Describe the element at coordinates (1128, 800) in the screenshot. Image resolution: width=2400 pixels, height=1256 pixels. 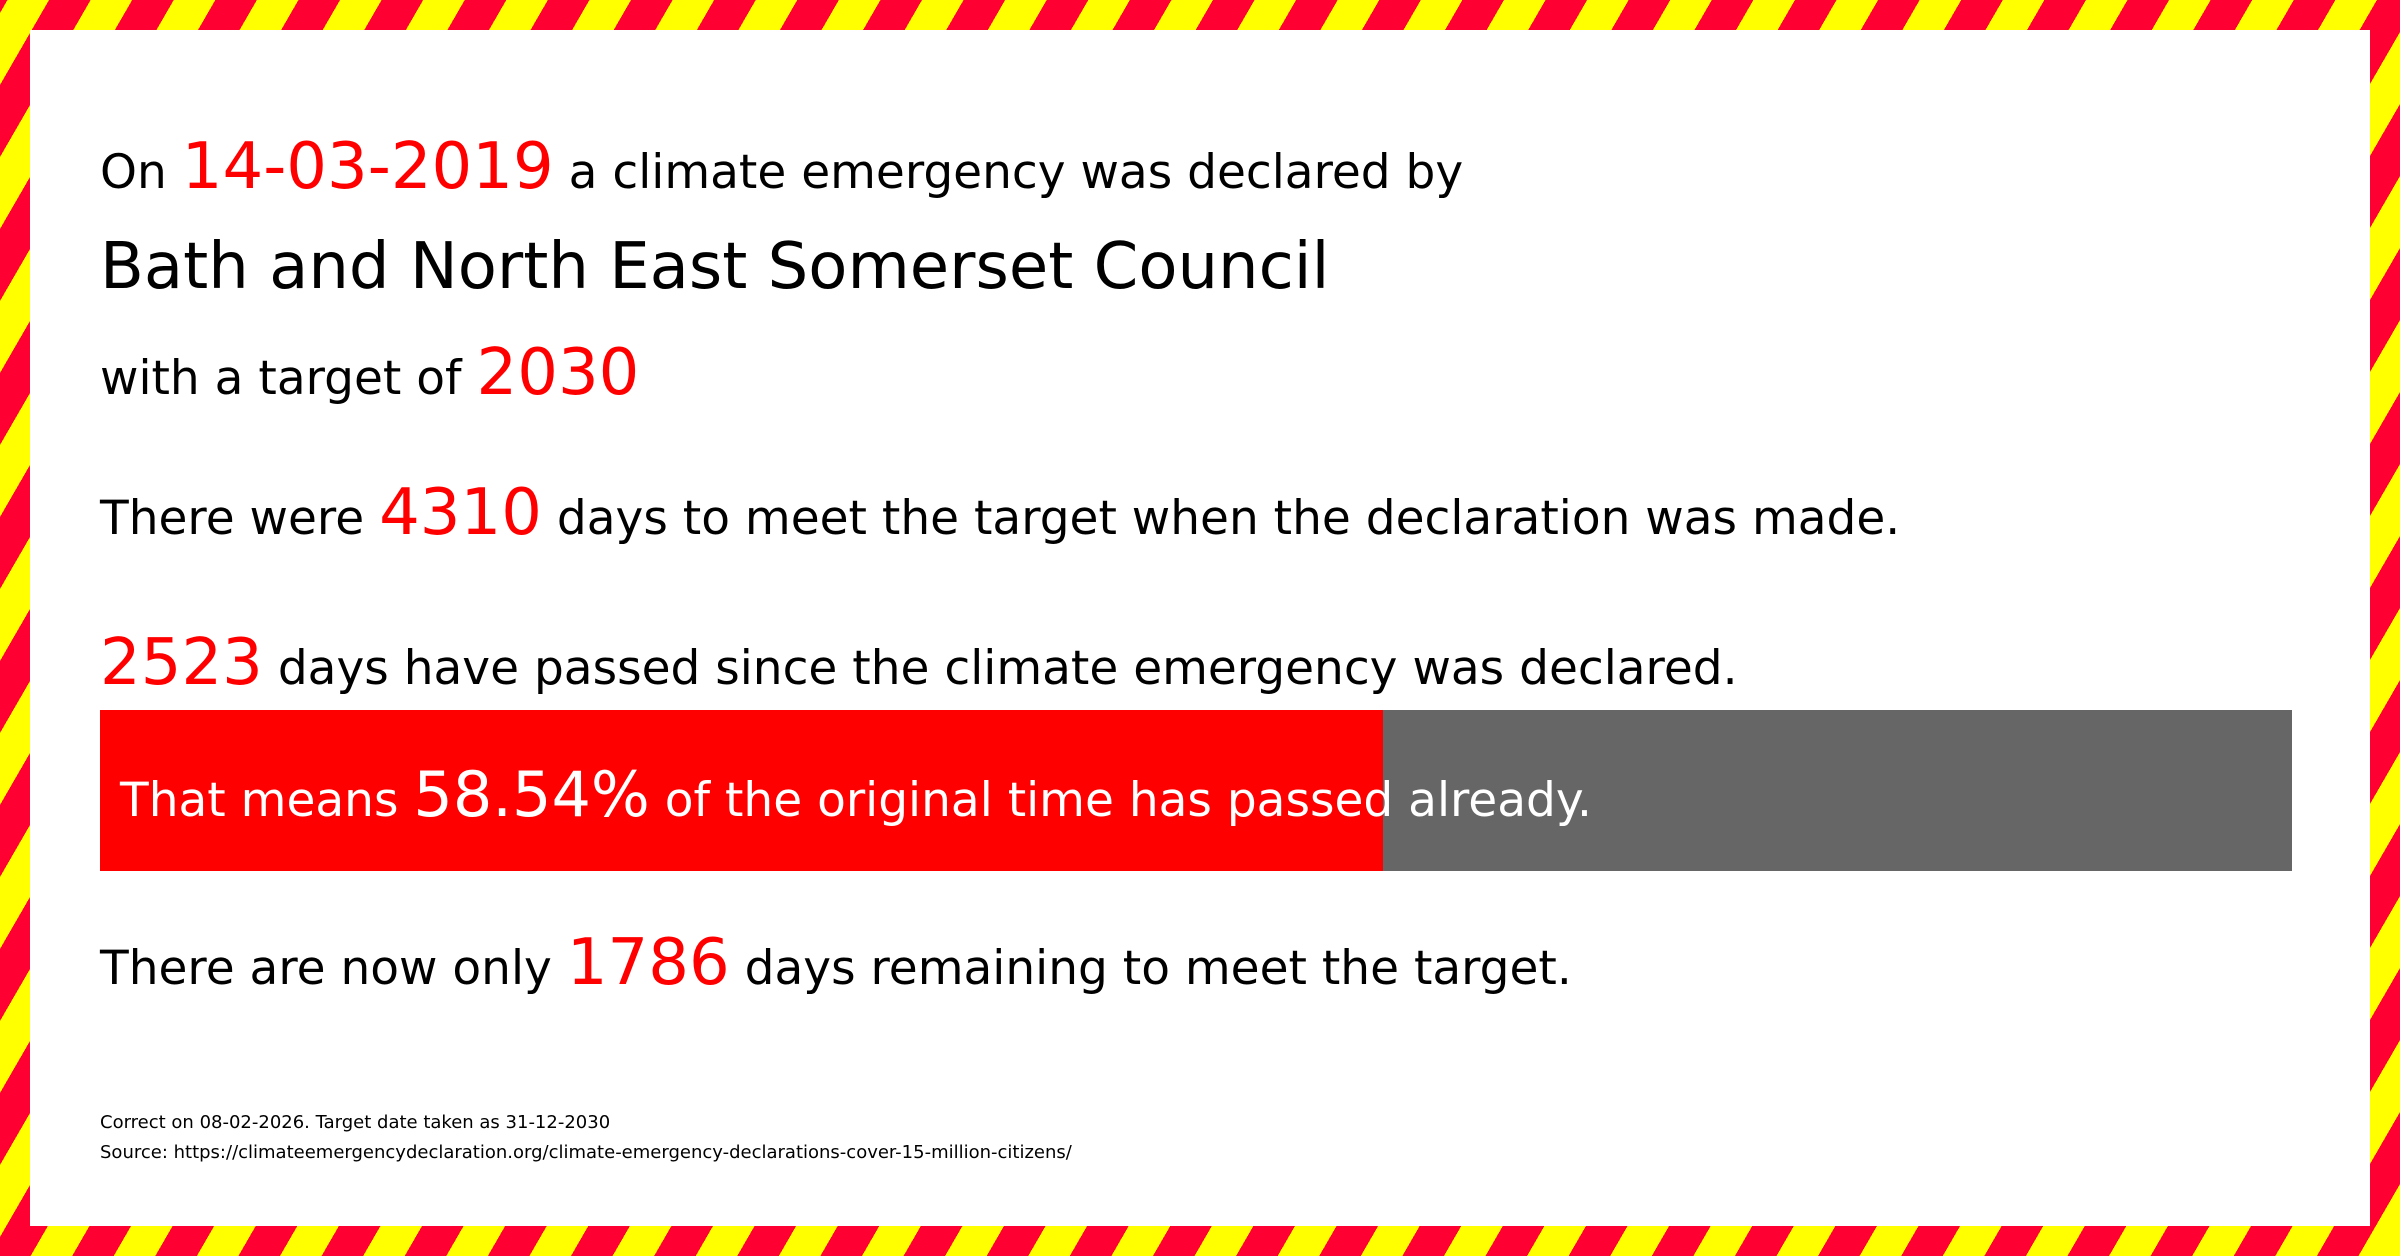
I see `text: of the original time has passed already.` at that location.